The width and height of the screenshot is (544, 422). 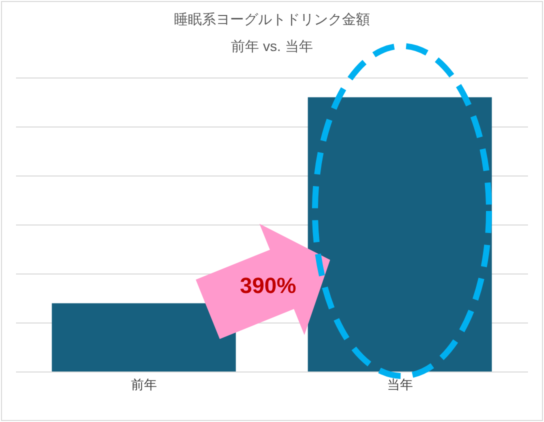 What do you see at coordinates (400, 384) in the screenshot?
I see `x-tick-label: 当年` at bounding box center [400, 384].